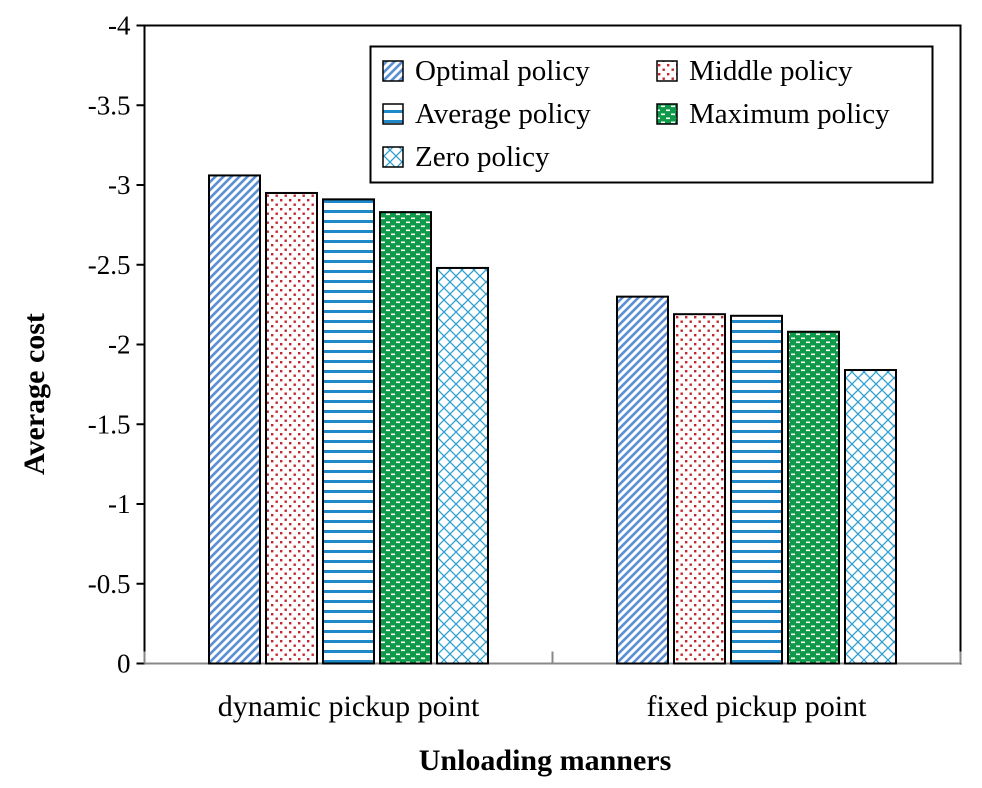 The height and width of the screenshot is (788, 982). Describe the element at coordinates (119, 504) in the screenshot. I see `y-tick-label: -1` at that location.